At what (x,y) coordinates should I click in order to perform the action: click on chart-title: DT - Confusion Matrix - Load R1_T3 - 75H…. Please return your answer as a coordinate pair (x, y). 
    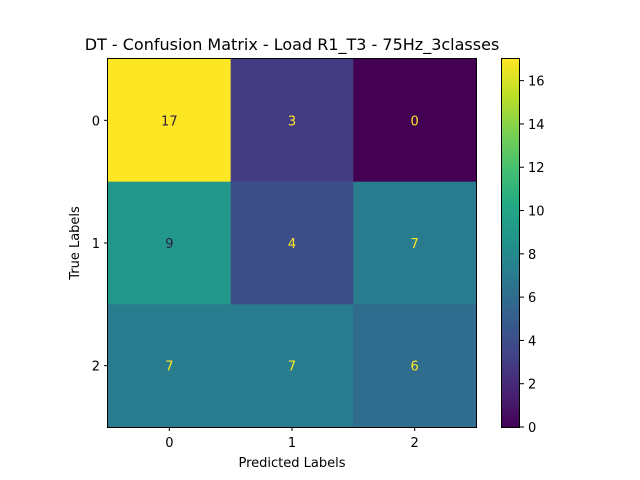
    Looking at the image, I should click on (292, 45).